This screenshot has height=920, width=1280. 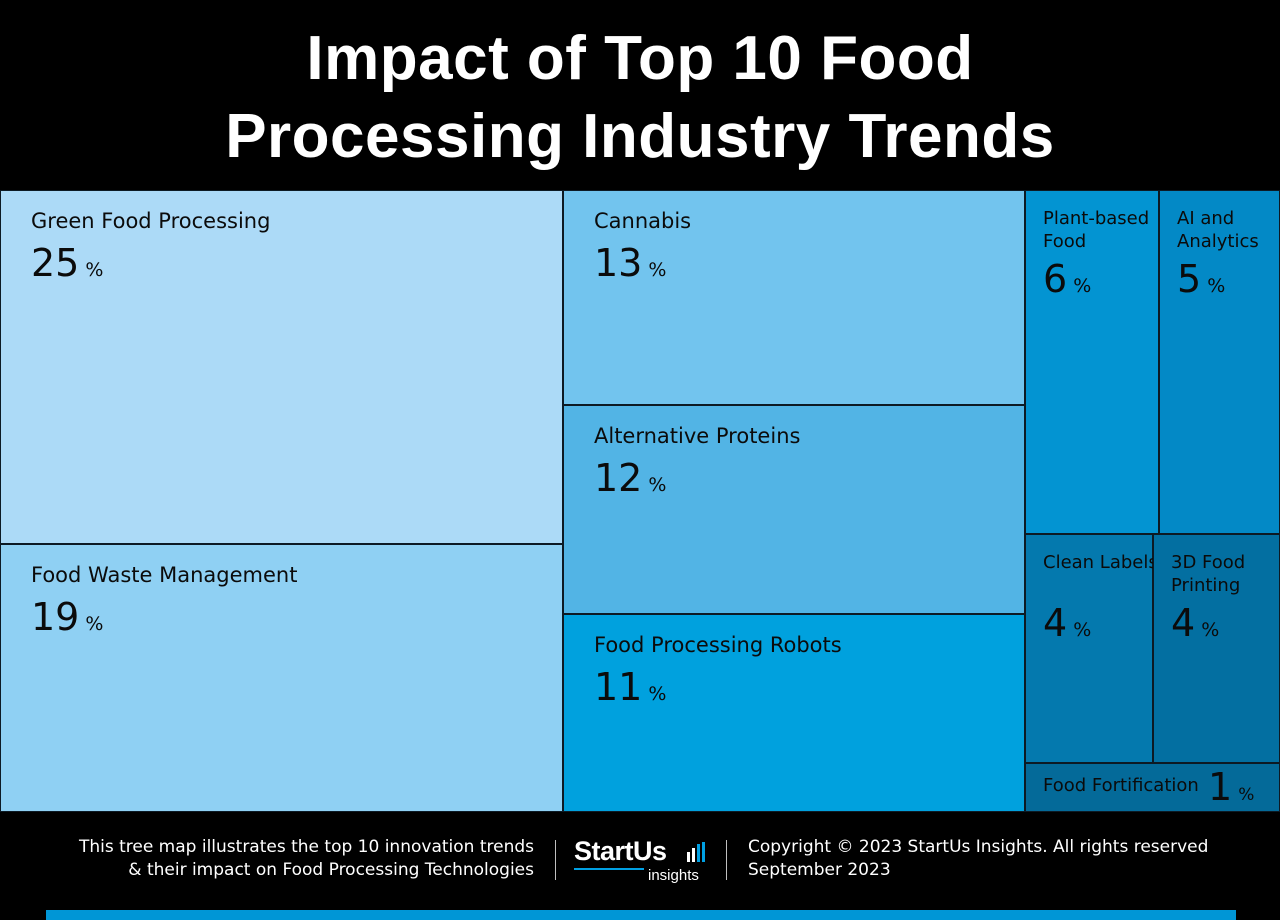 I want to click on treemap-value-cannabis: 13%, so click(x=630, y=266).